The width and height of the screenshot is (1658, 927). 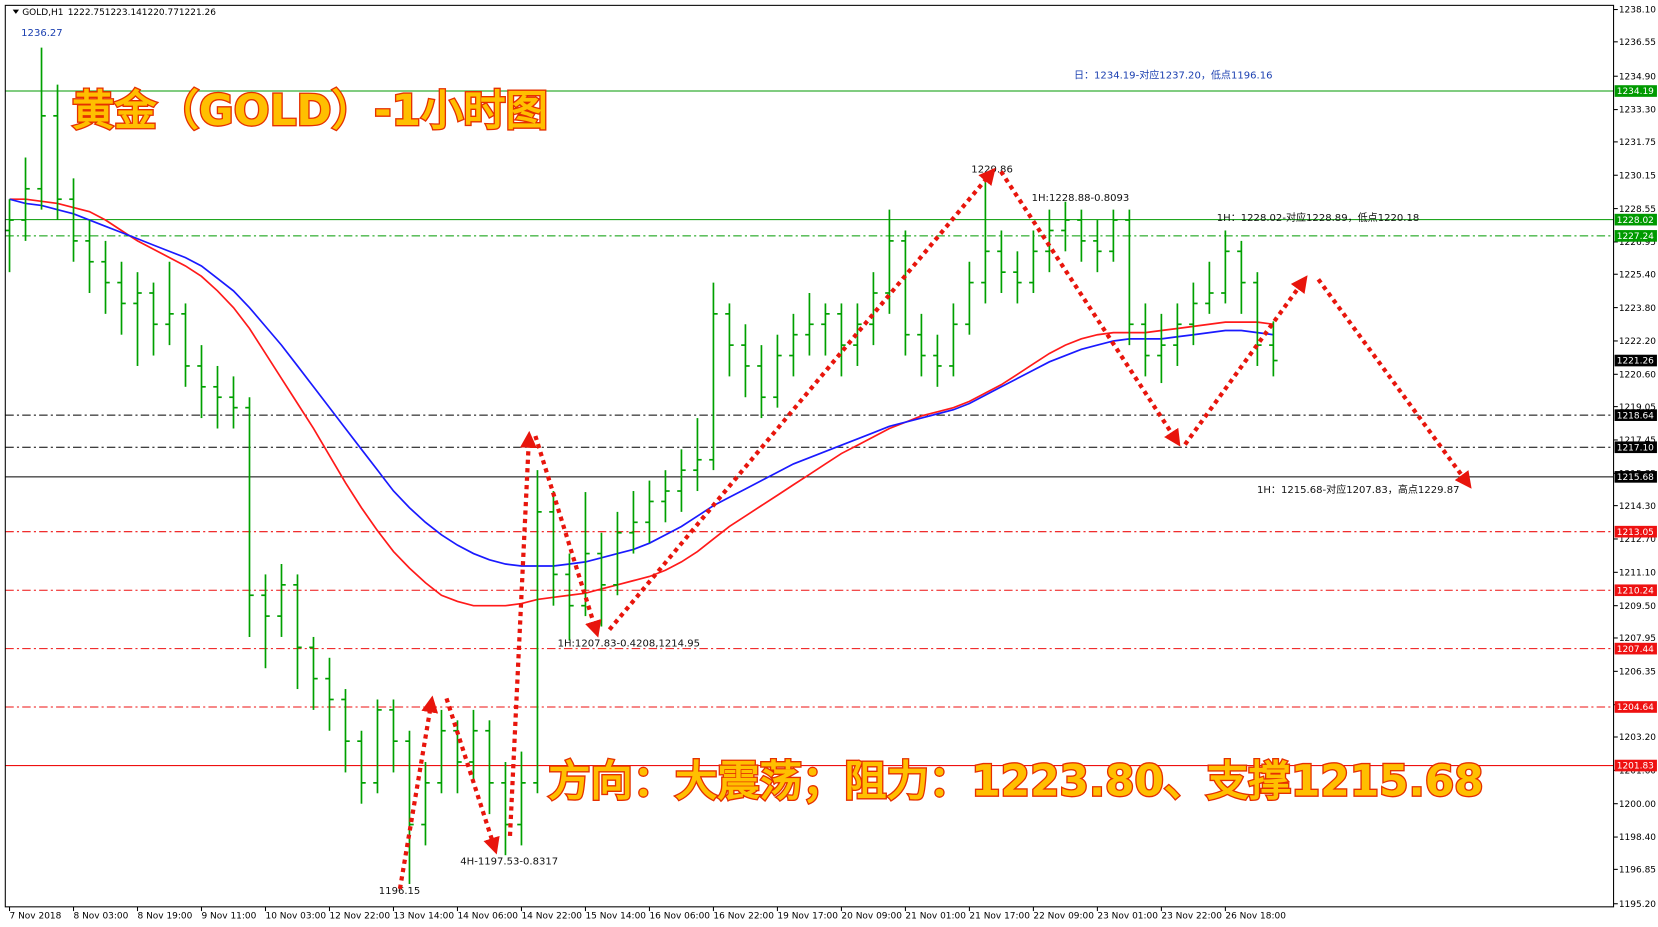 What do you see at coordinates (42, 13) in the screenshot?
I see `symbol: GOLD,H1` at bounding box center [42, 13].